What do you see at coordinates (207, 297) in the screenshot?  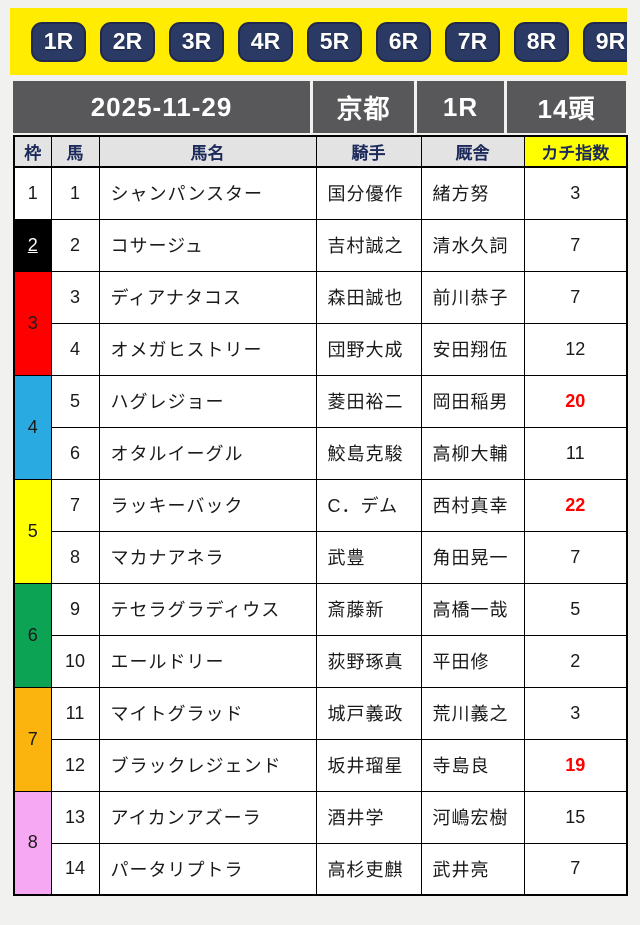 I see `horse-name: ディアナタコス` at bounding box center [207, 297].